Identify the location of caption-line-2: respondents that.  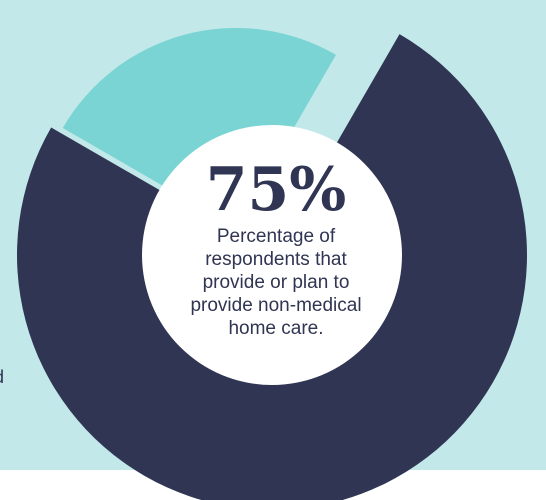
(276, 259).